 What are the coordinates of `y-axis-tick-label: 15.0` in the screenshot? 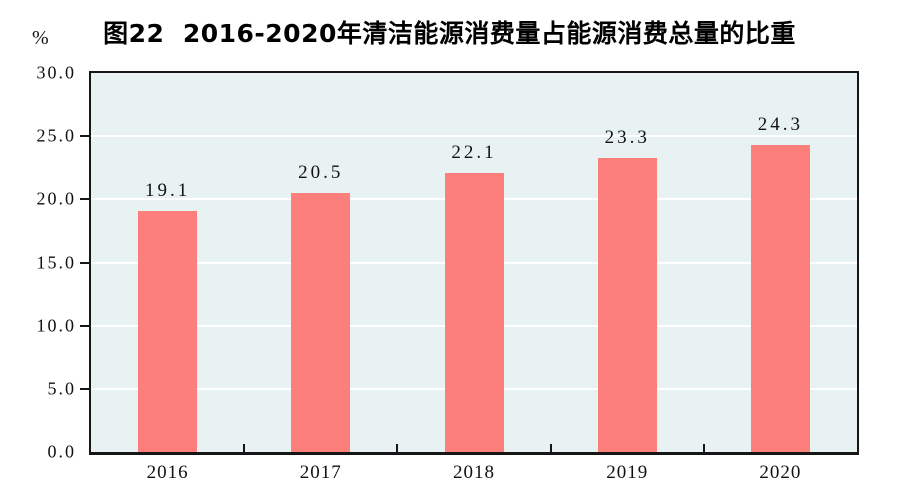 It's located at (56, 262).